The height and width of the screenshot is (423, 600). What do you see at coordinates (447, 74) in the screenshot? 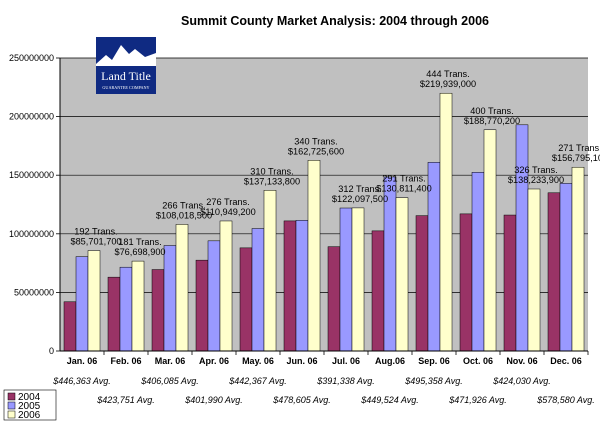
I see `annotation-trans: 444 Trans.` at bounding box center [447, 74].